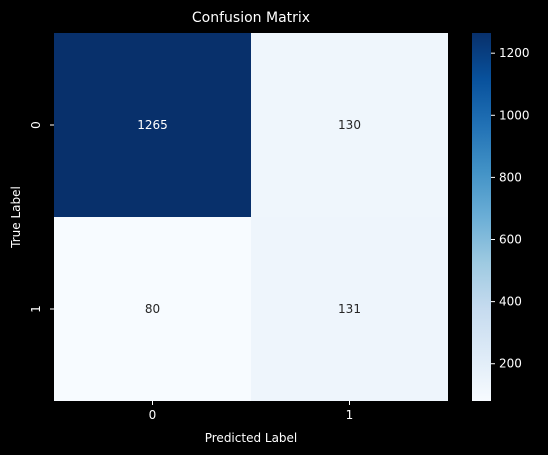  Describe the element at coordinates (41, 217) in the screenshot. I see `y-axis-ticks: 01` at that location.